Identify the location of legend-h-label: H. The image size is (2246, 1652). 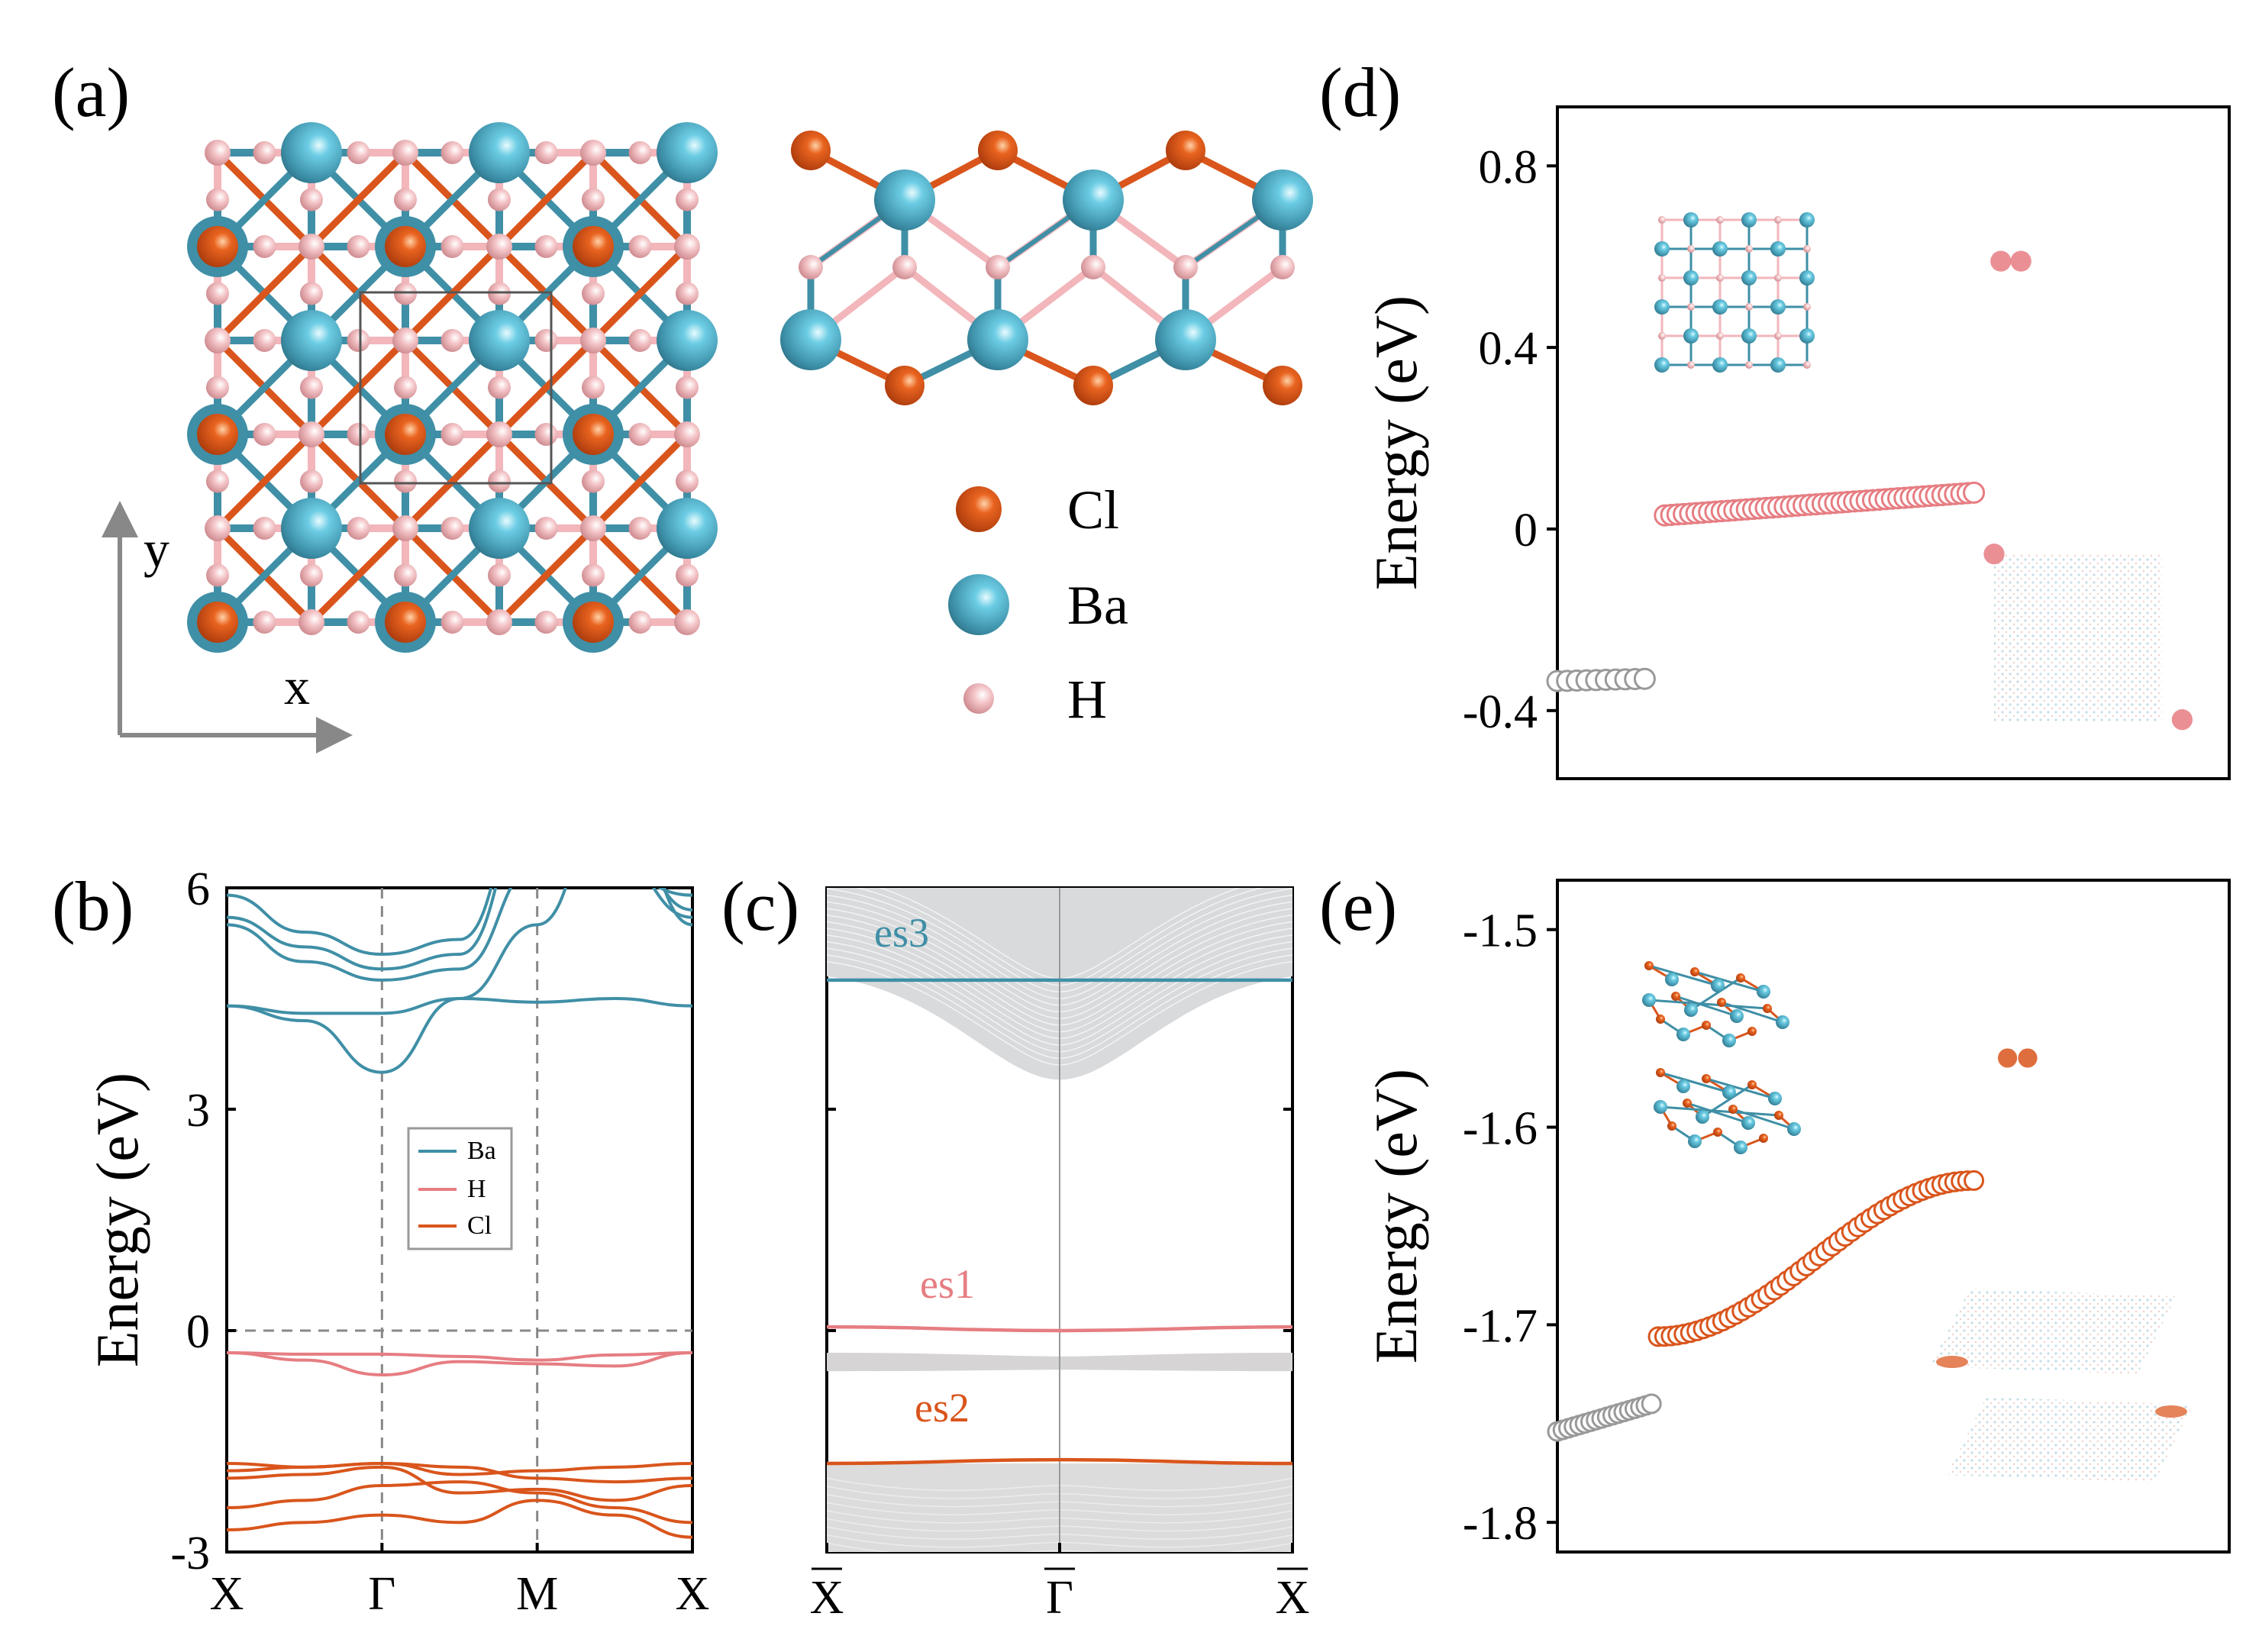
(1087, 699).